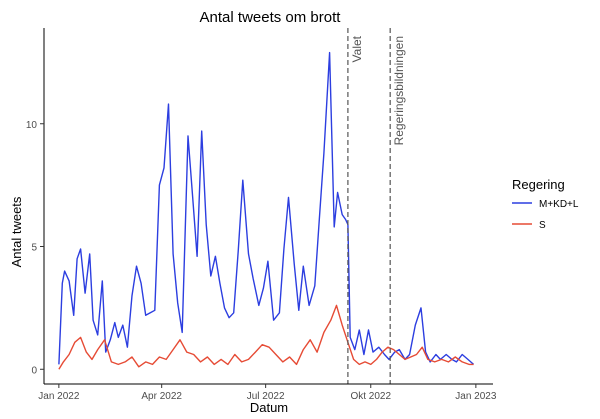 This screenshot has height=419, width=600. I want to click on y-tick-label-1: 0, so click(34, 370).